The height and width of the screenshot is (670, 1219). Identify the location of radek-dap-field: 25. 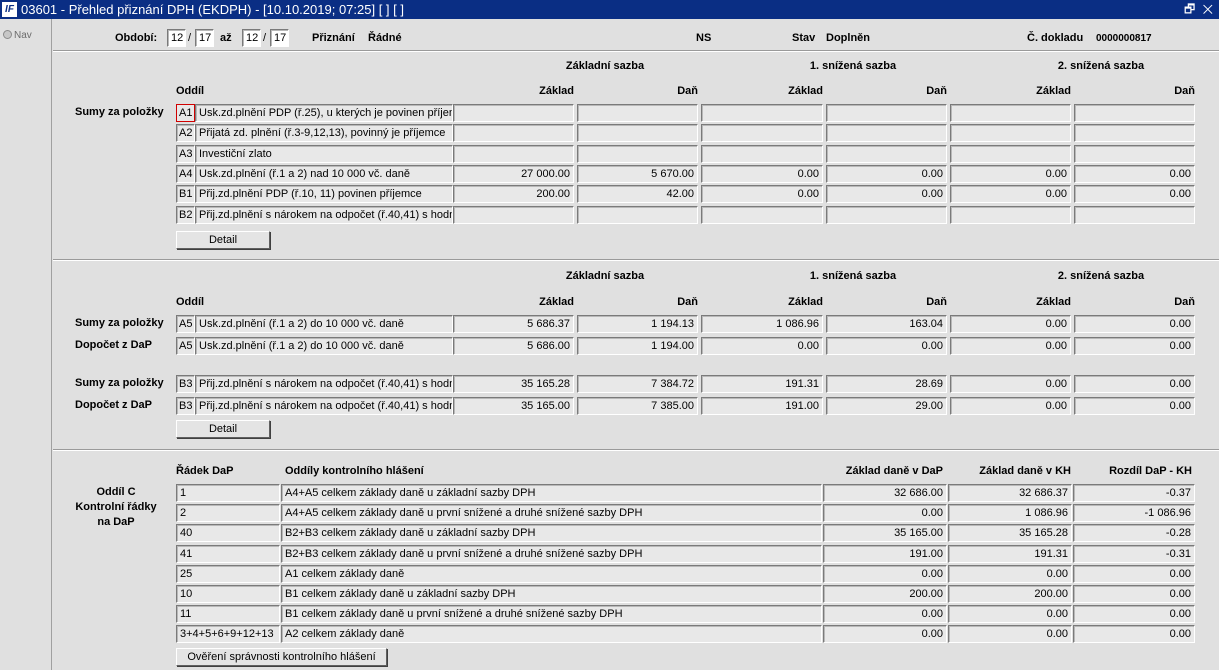
(228, 573).